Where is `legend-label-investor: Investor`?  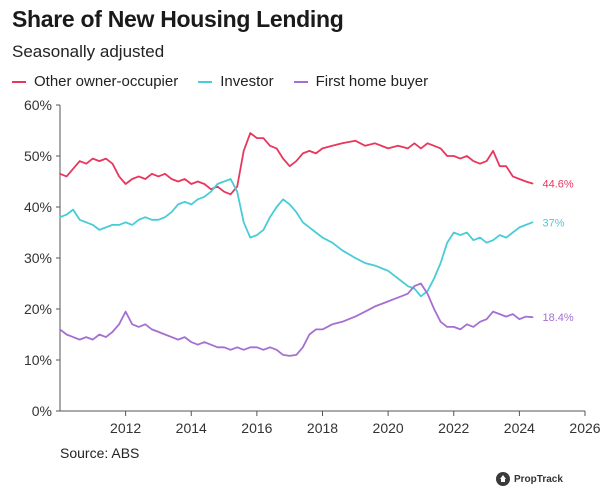 legend-label-investor: Investor is located at coordinates (247, 81).